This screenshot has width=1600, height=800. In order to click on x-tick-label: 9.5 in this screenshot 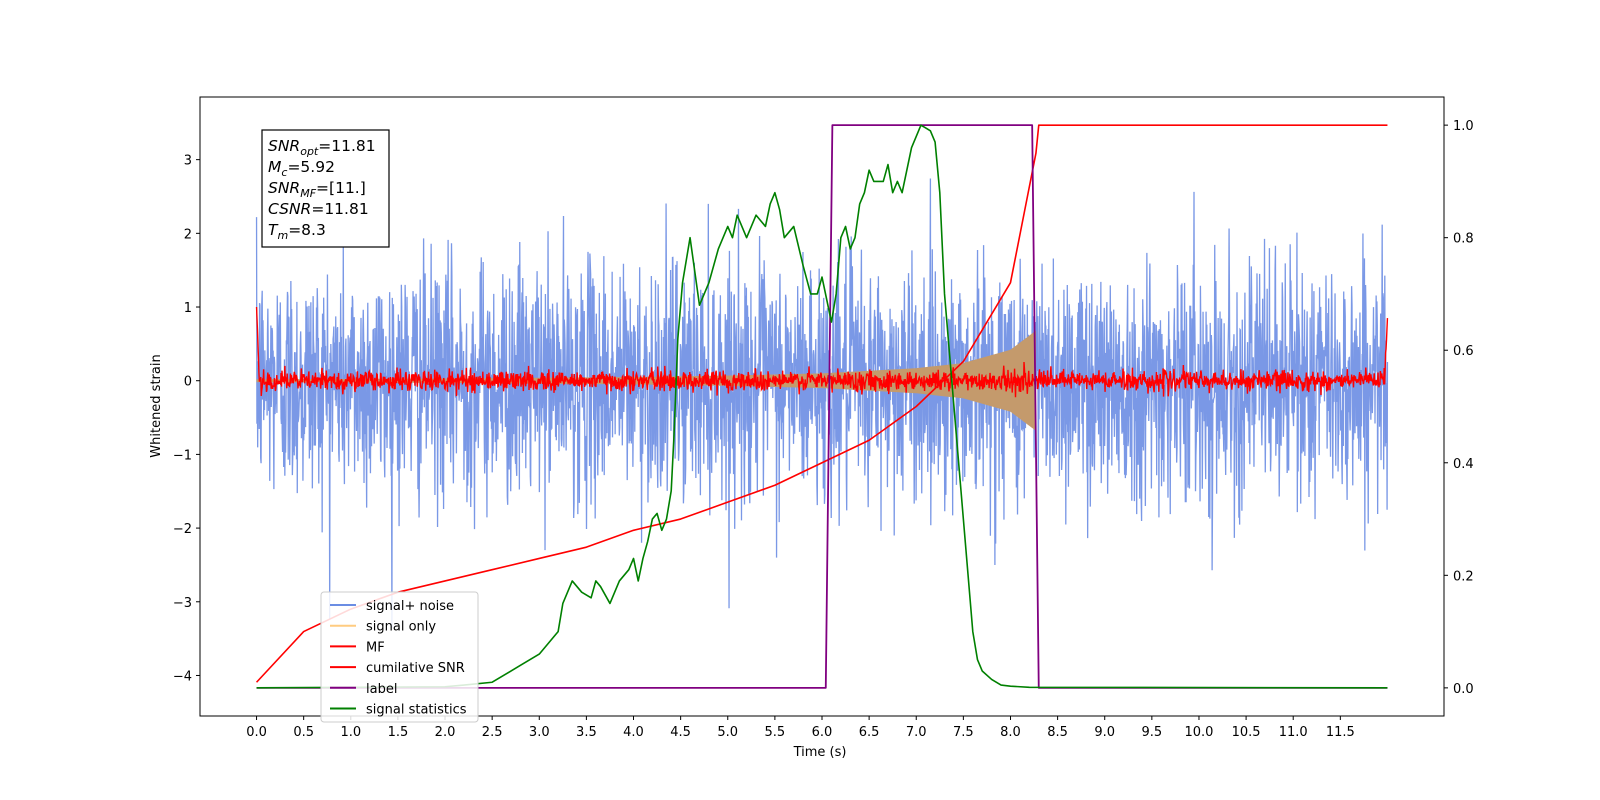, I will do `click(1152, 732)`.